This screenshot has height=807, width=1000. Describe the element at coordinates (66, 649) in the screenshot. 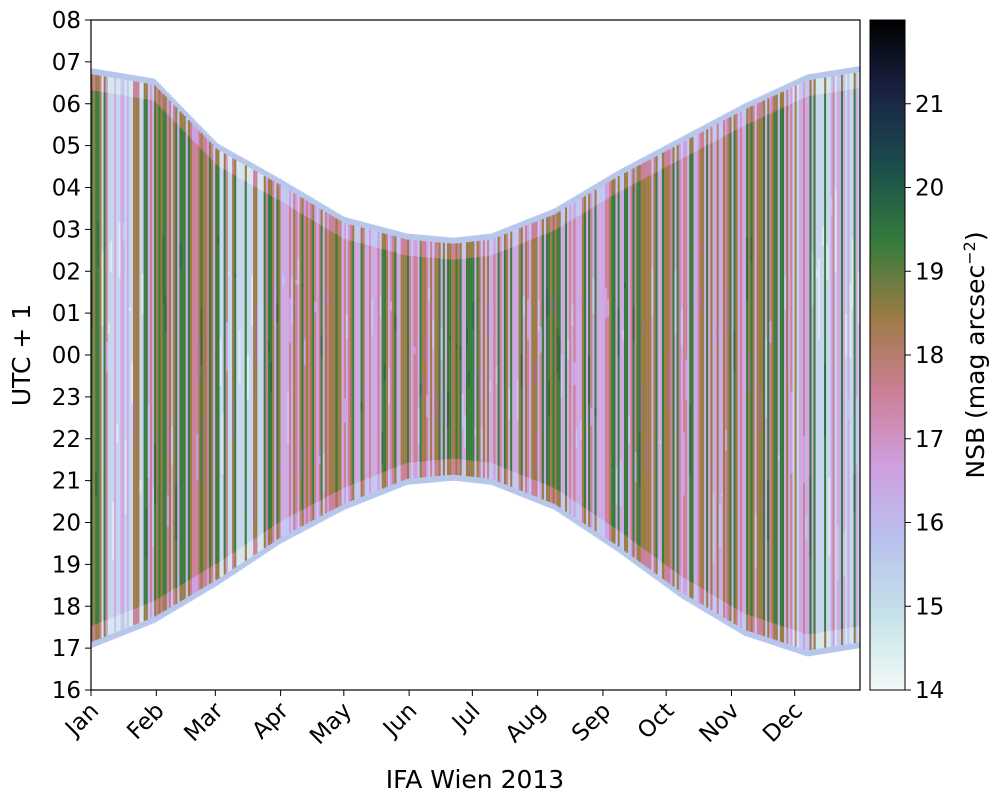

I see `y-tick-label: 17` at that location.